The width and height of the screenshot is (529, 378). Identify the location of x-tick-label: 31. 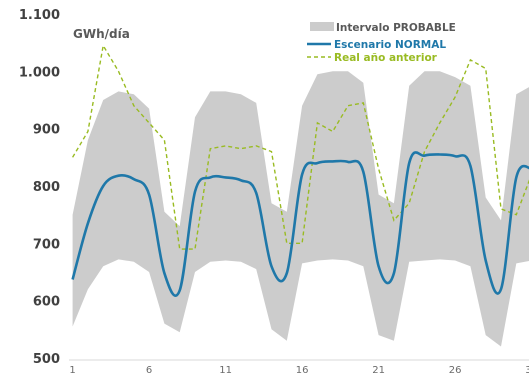
(527, 370).